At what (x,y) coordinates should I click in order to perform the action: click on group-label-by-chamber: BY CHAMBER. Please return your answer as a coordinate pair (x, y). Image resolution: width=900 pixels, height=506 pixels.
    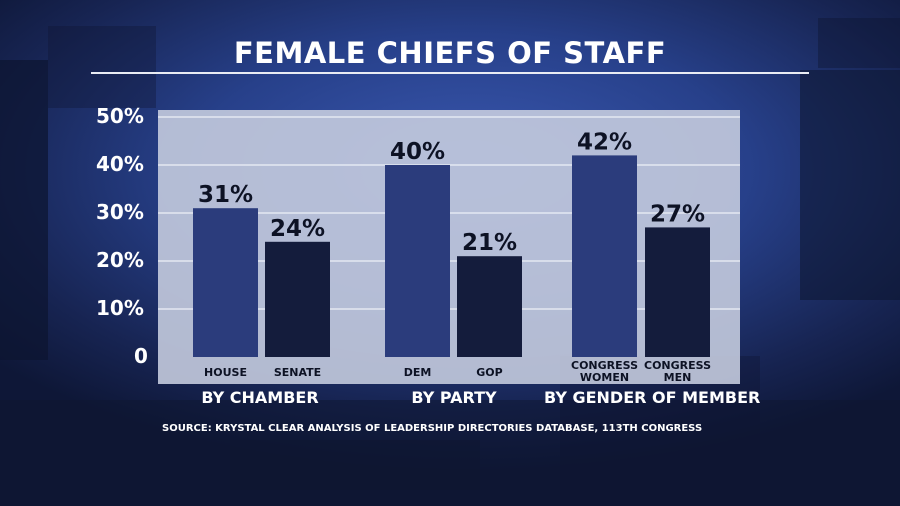
    Looking at the image, I should click on (260, 397).